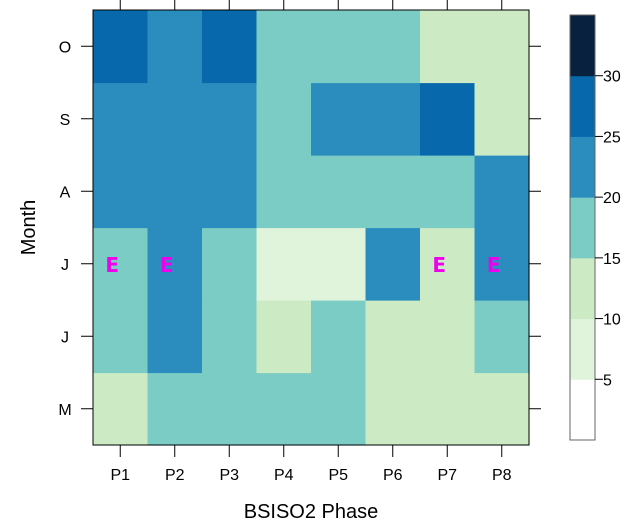 This screenshot has height=526, width=635. I want to click on x-axis-title: BSISO2 Phase, so click(311, 512).